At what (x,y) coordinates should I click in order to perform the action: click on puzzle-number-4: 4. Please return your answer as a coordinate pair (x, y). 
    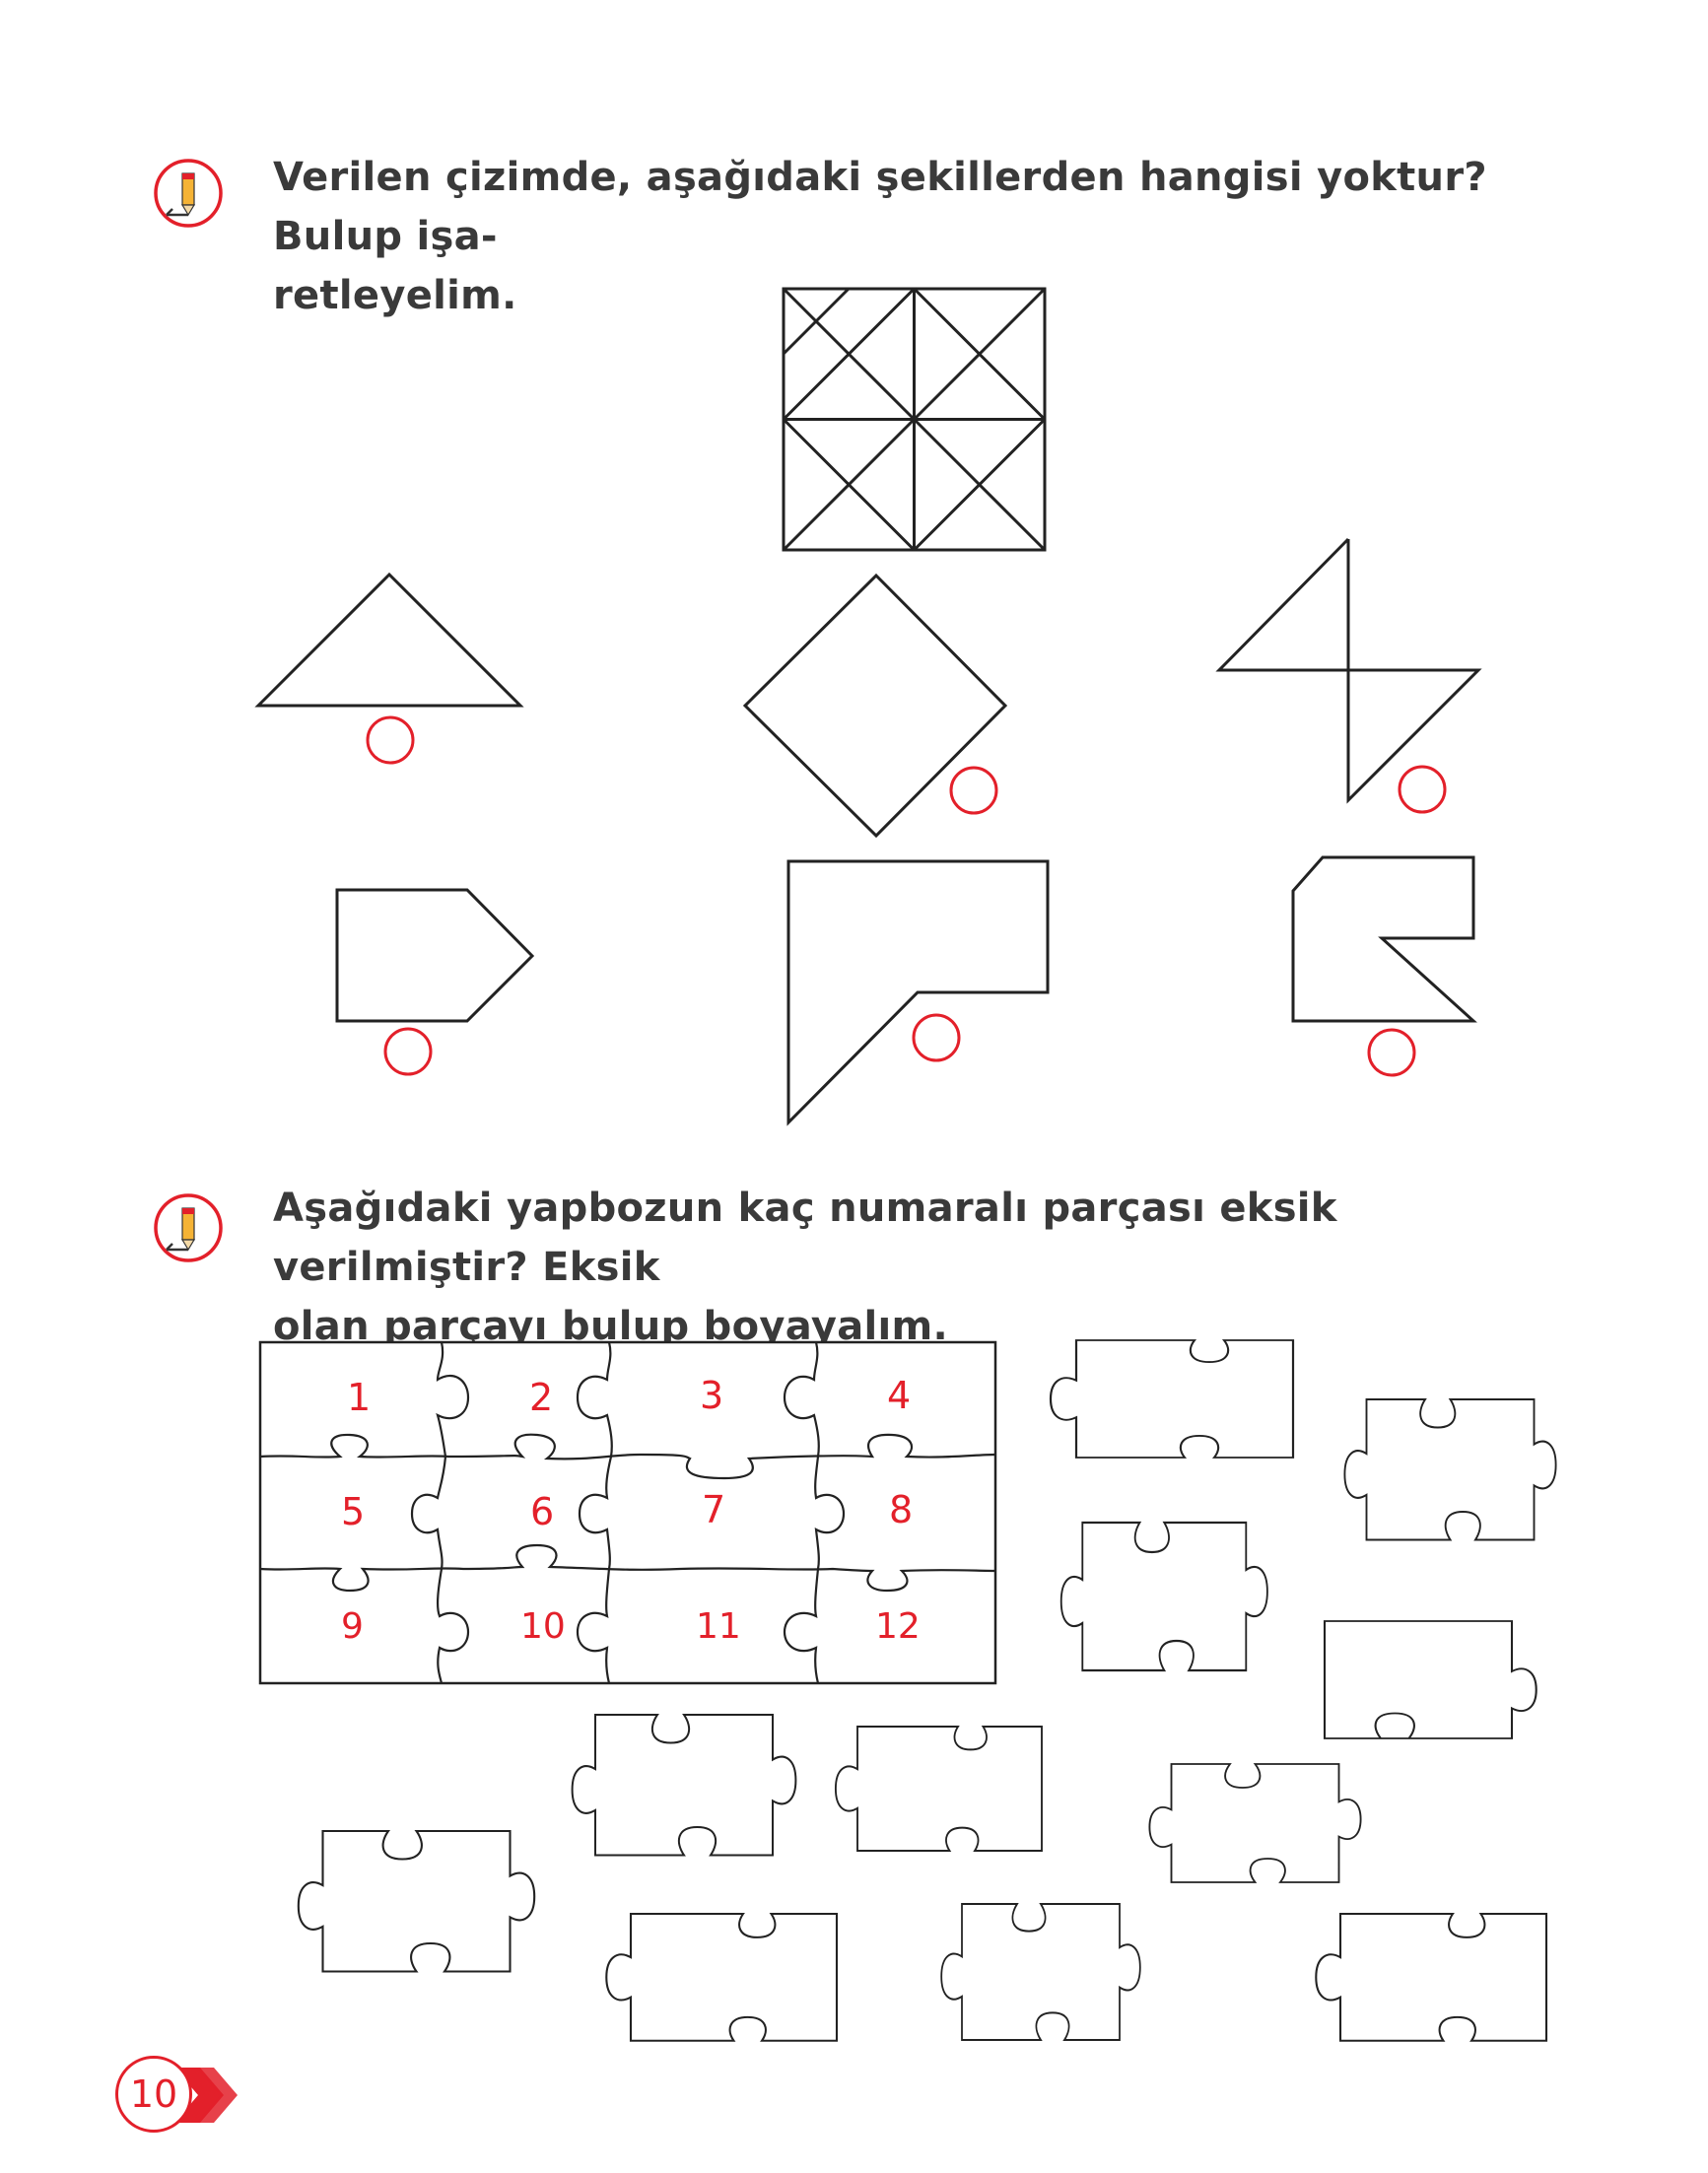
    Looking at the image, I should click on (899, 1395).